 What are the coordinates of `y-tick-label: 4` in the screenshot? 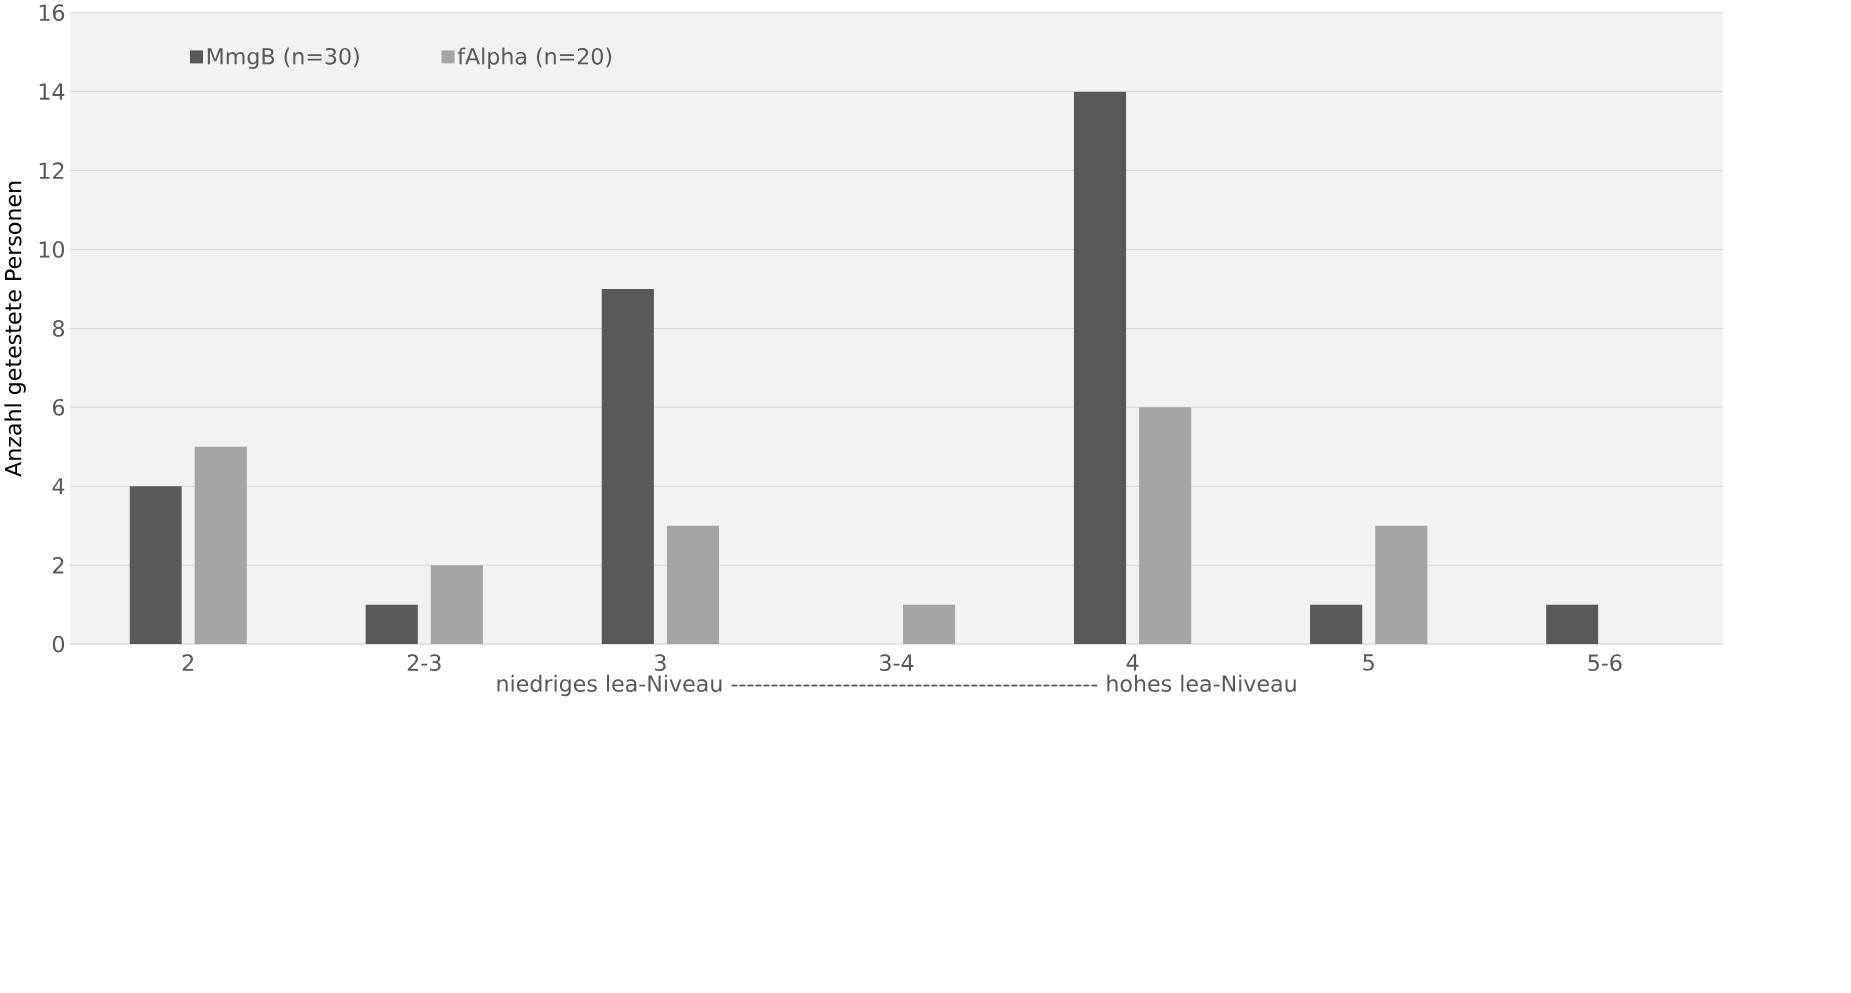 It's located at (58, 486).